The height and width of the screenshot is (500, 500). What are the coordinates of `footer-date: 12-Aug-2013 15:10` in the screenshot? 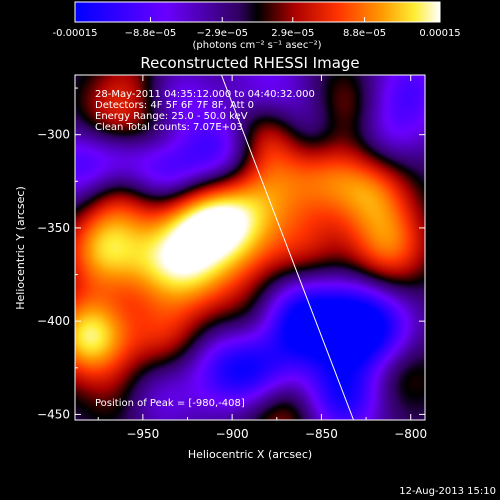 It's located at (447, 491).